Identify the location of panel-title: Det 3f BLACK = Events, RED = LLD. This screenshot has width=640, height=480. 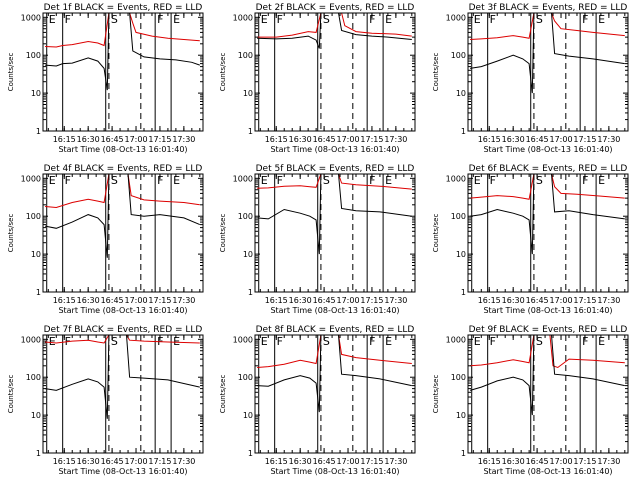
(548, 8).